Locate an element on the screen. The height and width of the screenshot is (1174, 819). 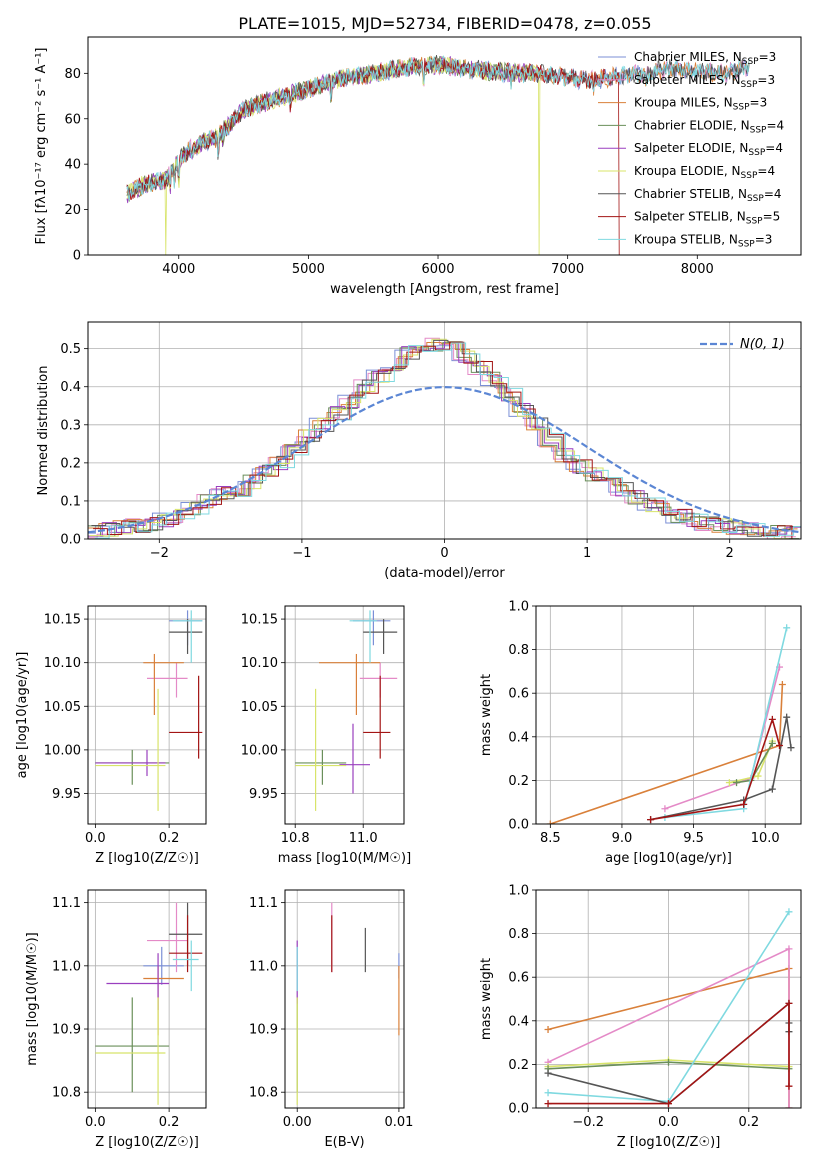
spectrum-lines is located at coordinates (438, 155).